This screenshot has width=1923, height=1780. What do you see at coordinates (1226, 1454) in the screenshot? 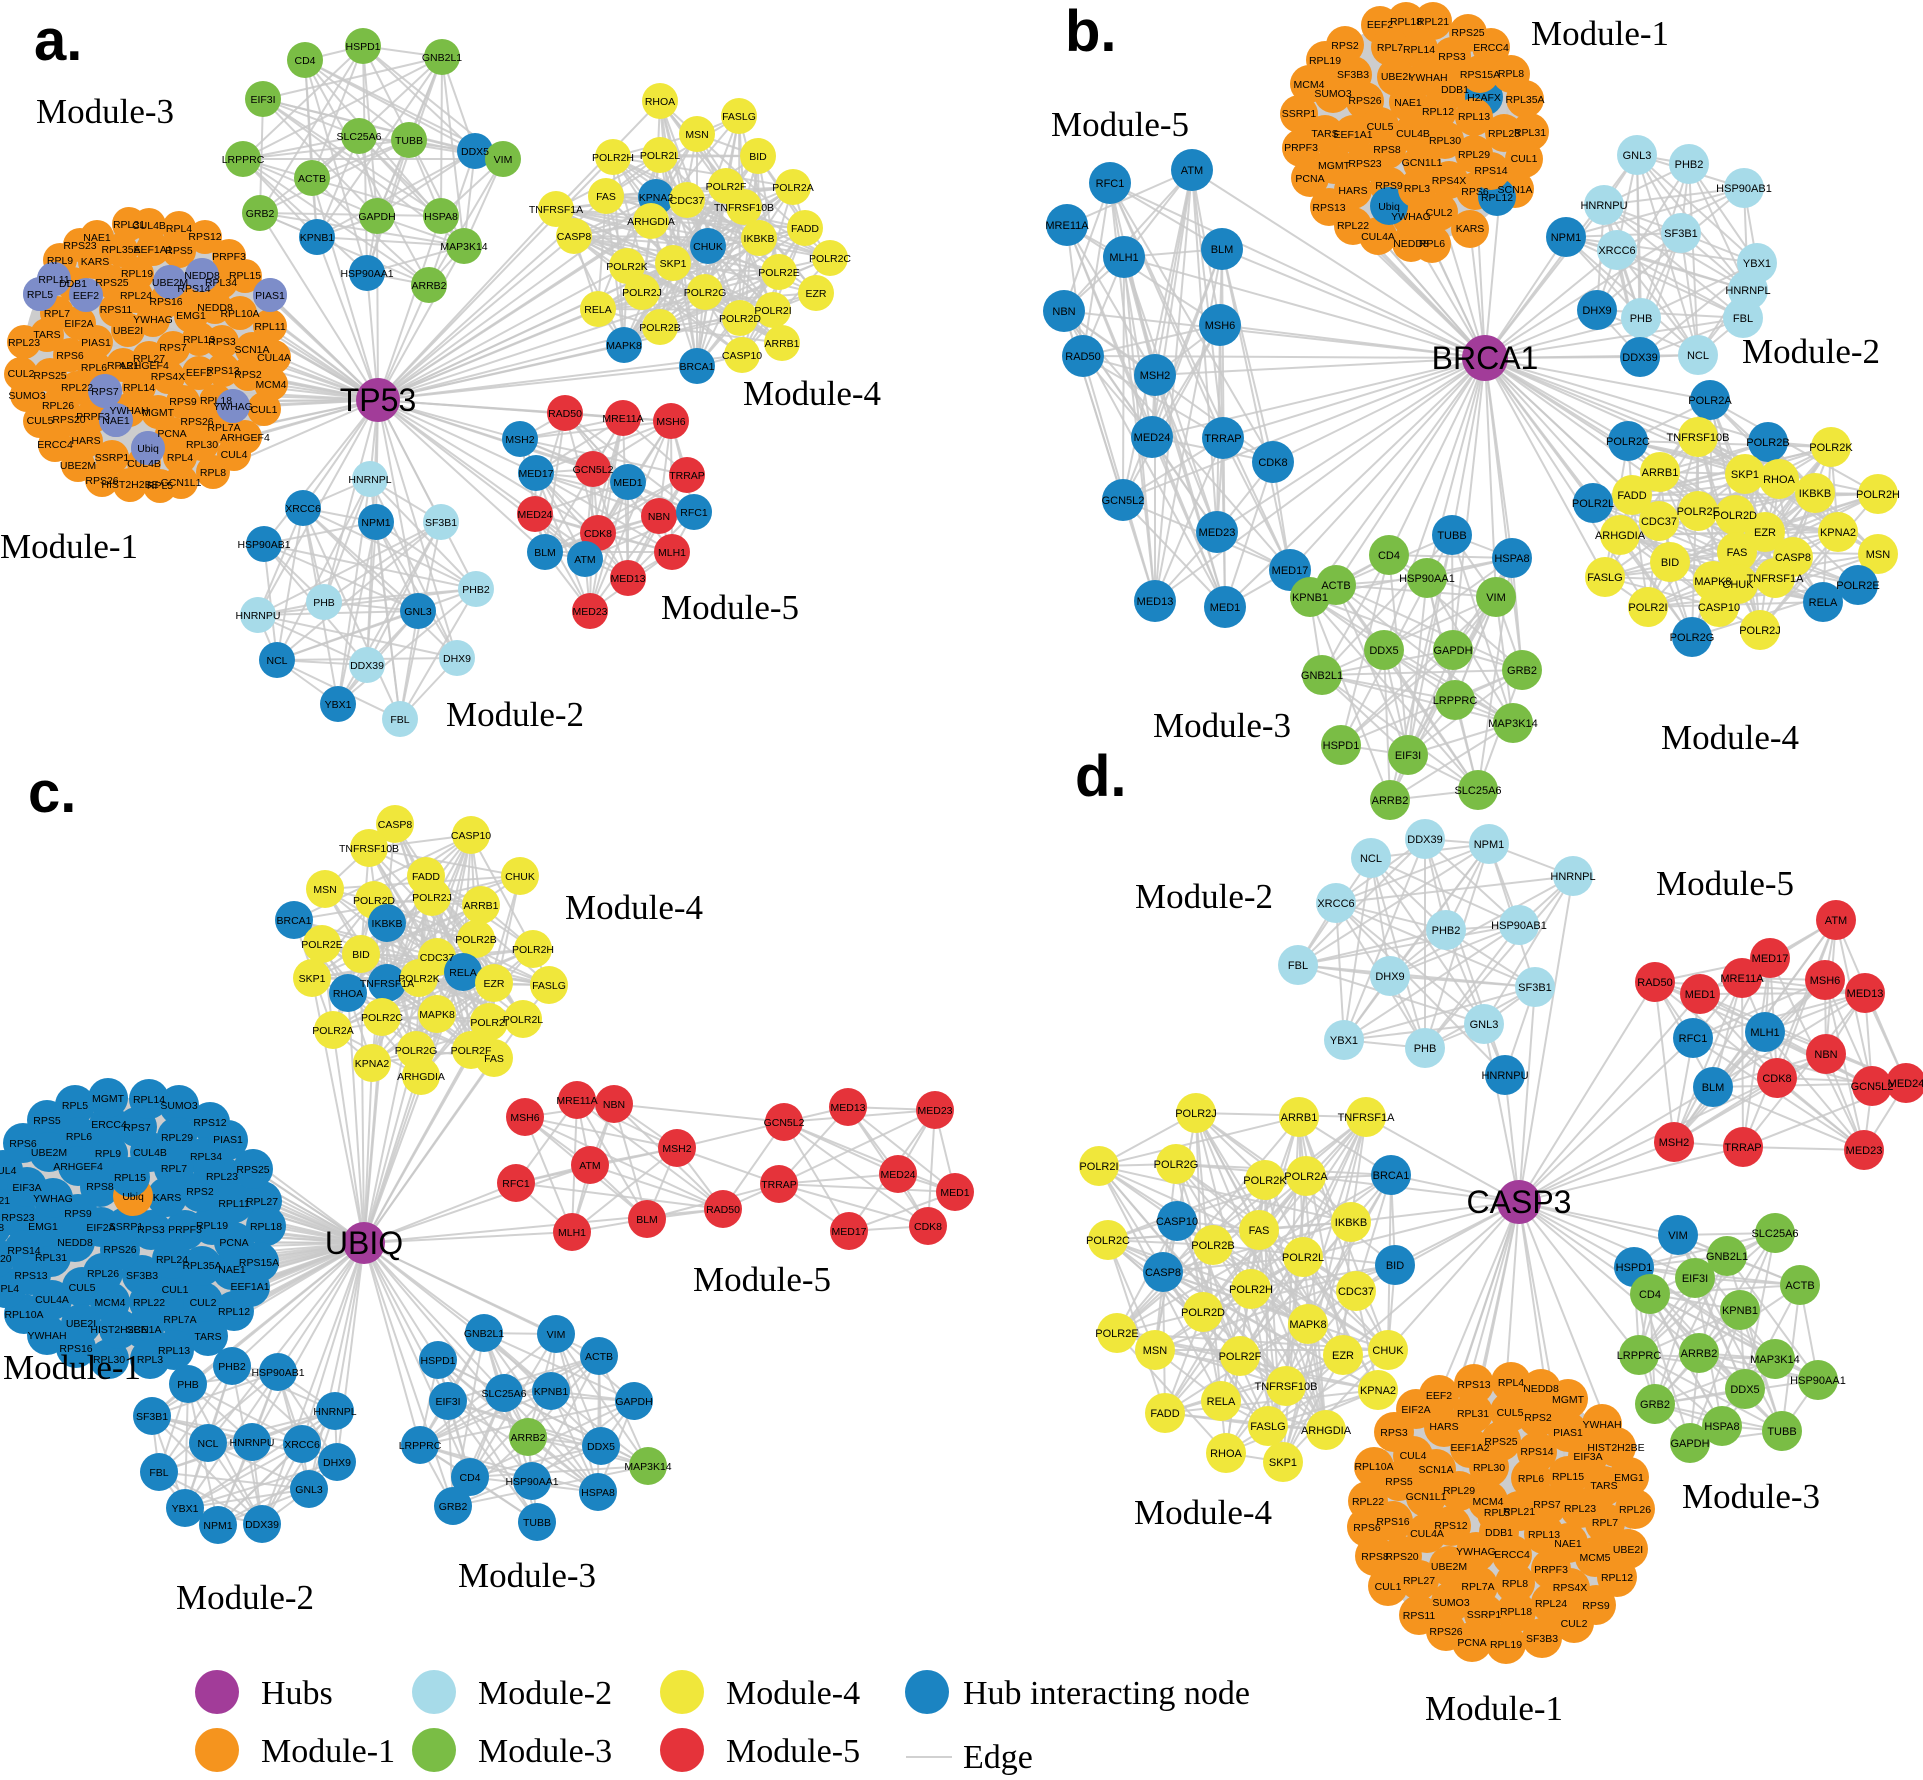
I see `svg-text: RHOA` at bounding box center [1226, 1454].